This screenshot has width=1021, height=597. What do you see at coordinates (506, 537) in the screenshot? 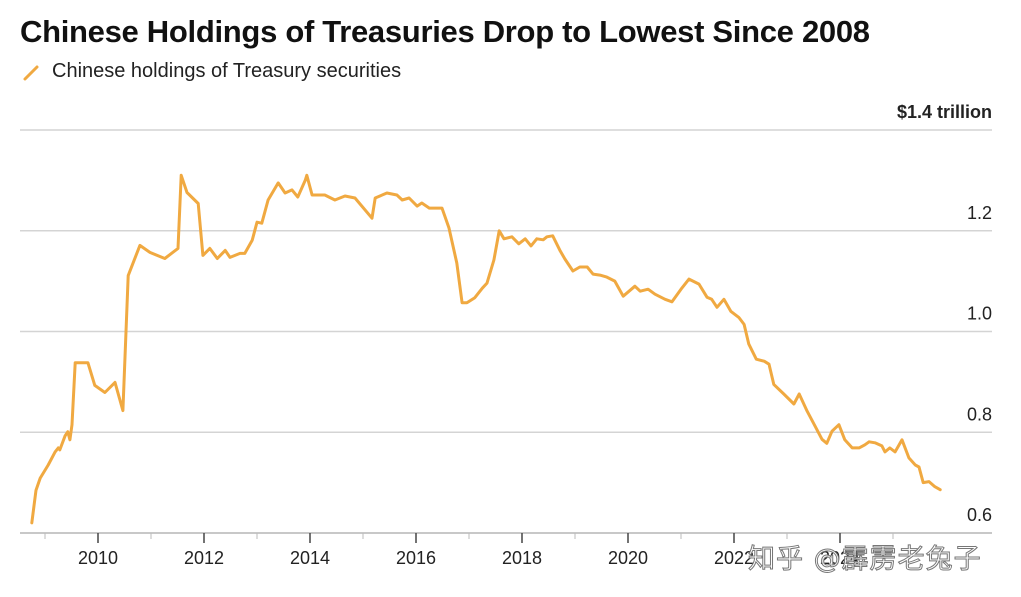
I see `x-axis` at bounding box center [506, 537].